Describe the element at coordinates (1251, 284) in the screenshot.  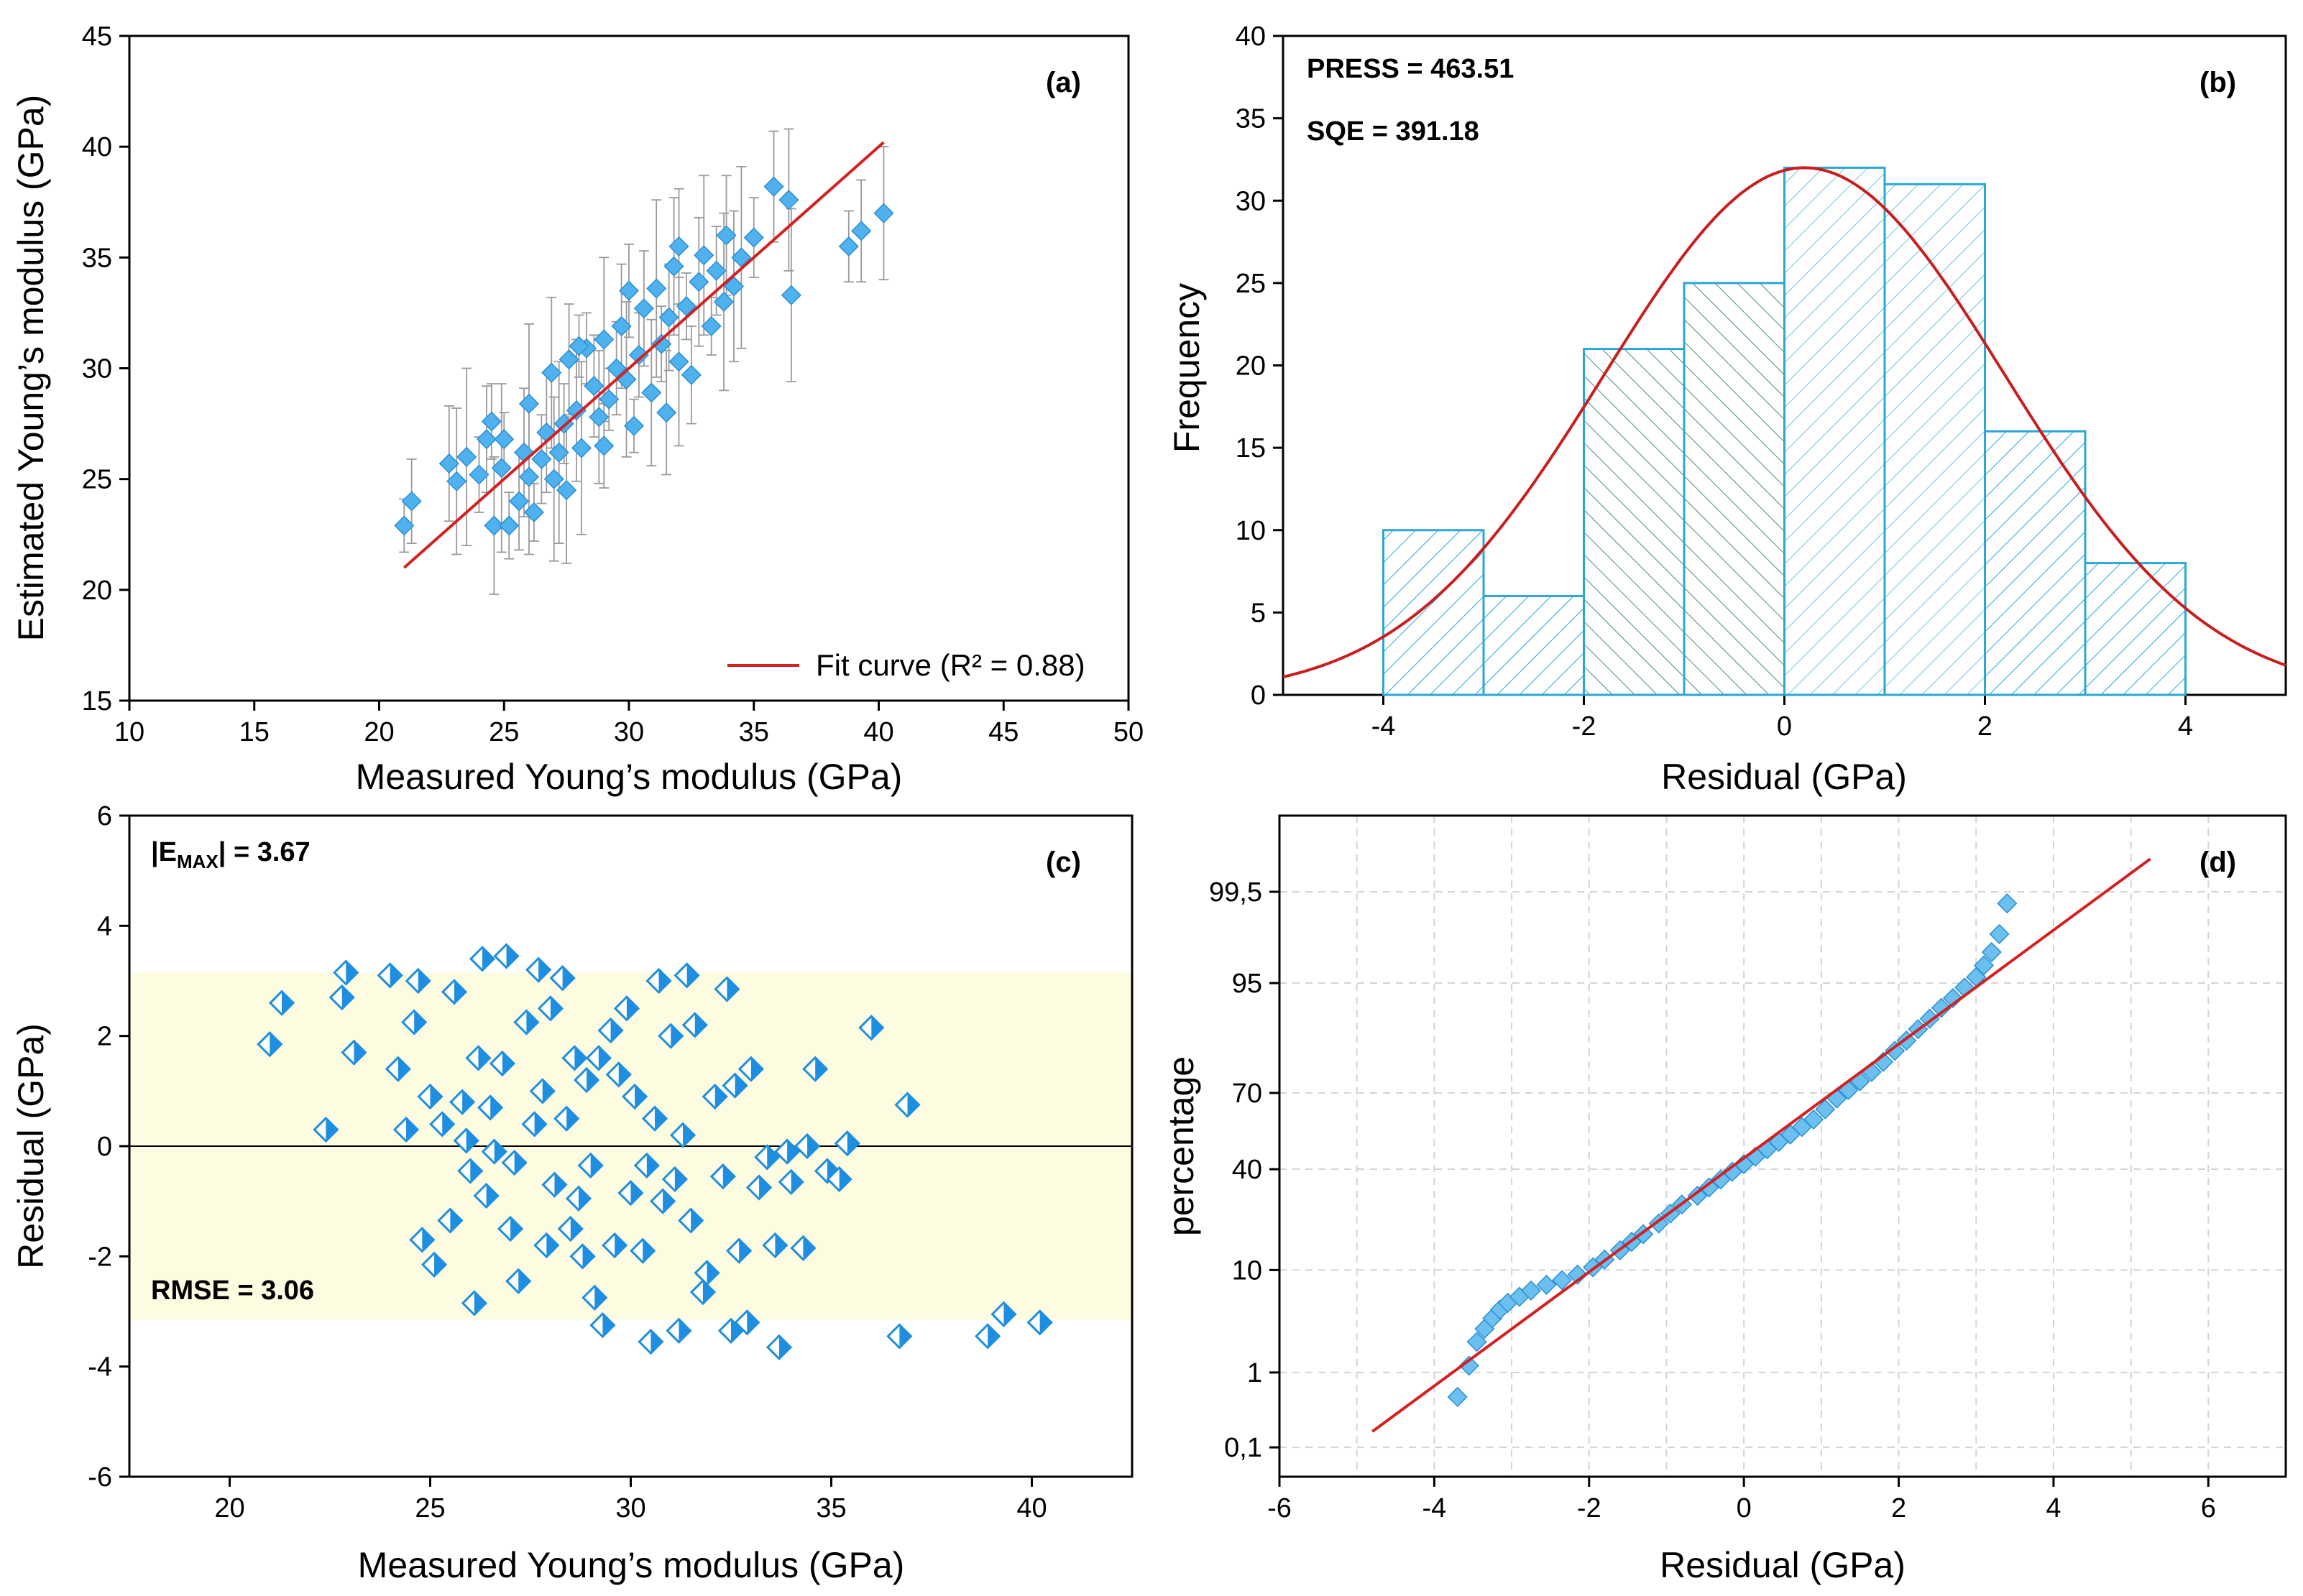
I see `y-tick-label-b: 25` at that location.